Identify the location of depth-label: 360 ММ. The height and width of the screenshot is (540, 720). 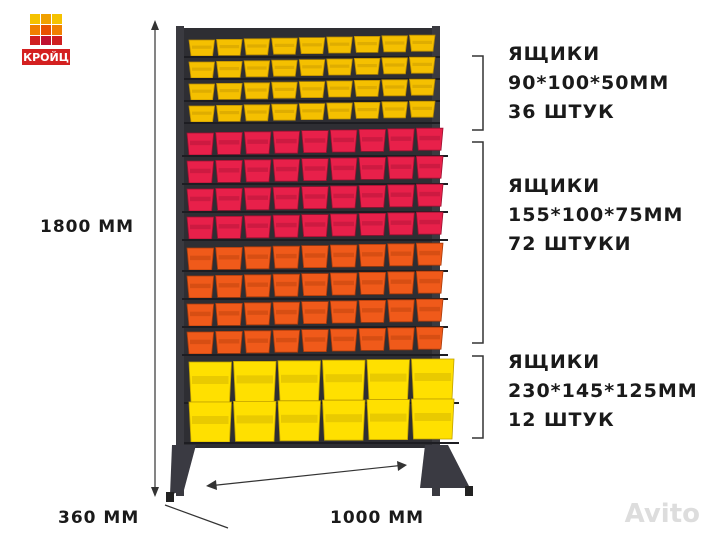
(98, 518).